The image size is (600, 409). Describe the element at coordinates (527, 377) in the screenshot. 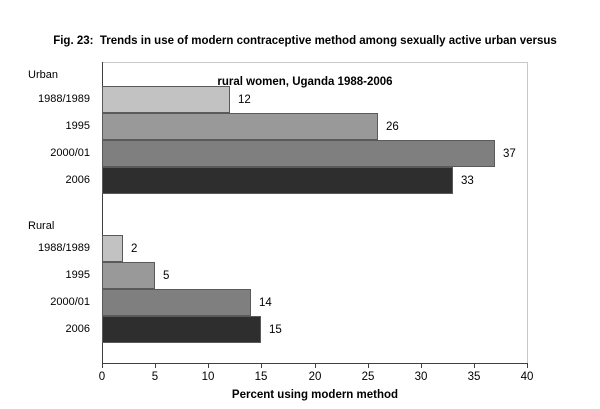

I see `x-tick-label: 40` at that location.